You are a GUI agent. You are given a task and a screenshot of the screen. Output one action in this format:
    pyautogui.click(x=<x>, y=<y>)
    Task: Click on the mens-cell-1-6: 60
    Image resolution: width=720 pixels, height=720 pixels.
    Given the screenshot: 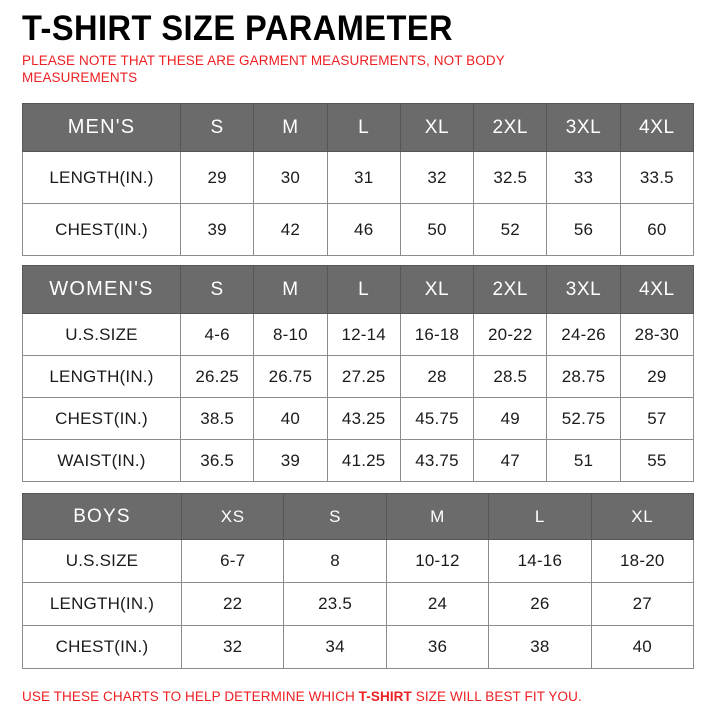 What is the action you would take?
    pyautogui.click(x=657, y=229)
    